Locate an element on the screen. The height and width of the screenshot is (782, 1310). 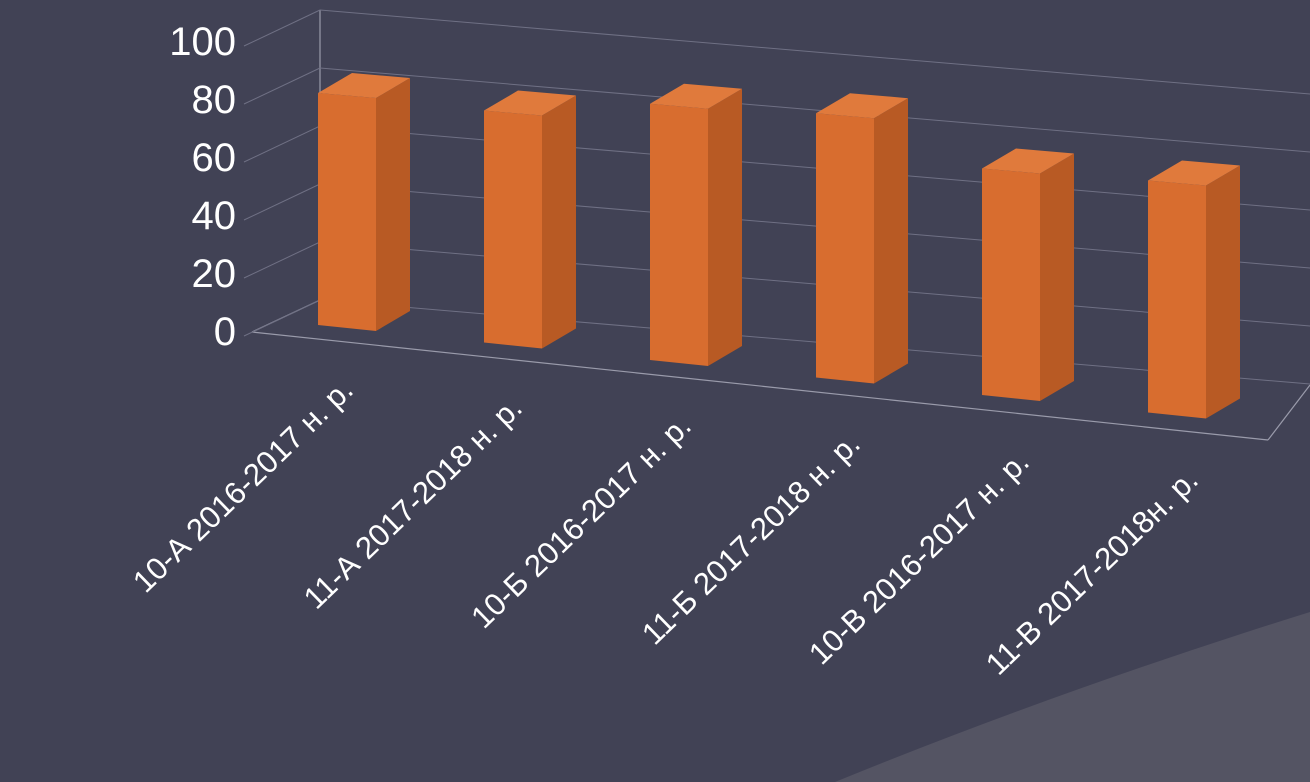
y-tick-label: 0 is located at coordinates (225, 332).